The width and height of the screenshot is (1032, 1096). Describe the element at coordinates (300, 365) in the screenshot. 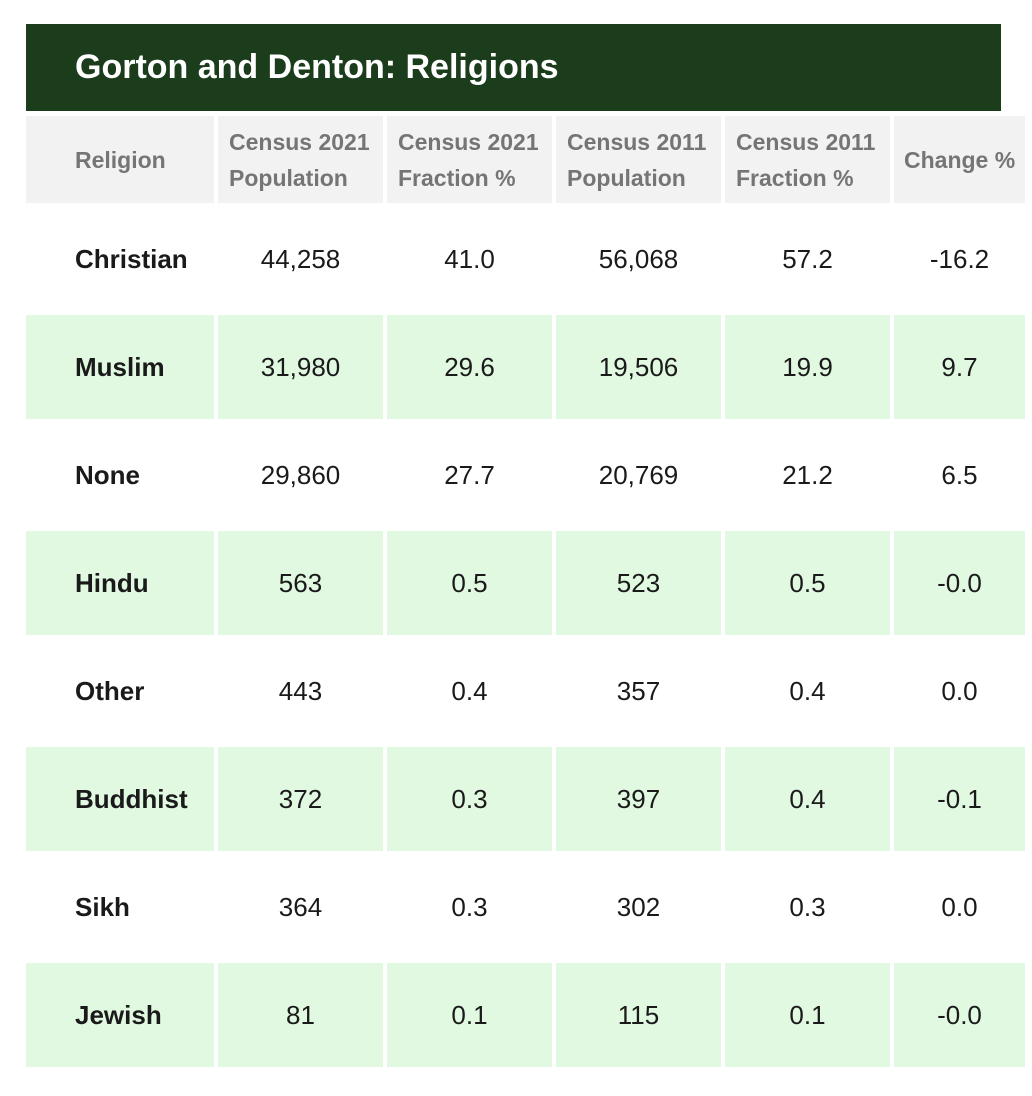

I see `cell-pop2021: 31,980` at that location.